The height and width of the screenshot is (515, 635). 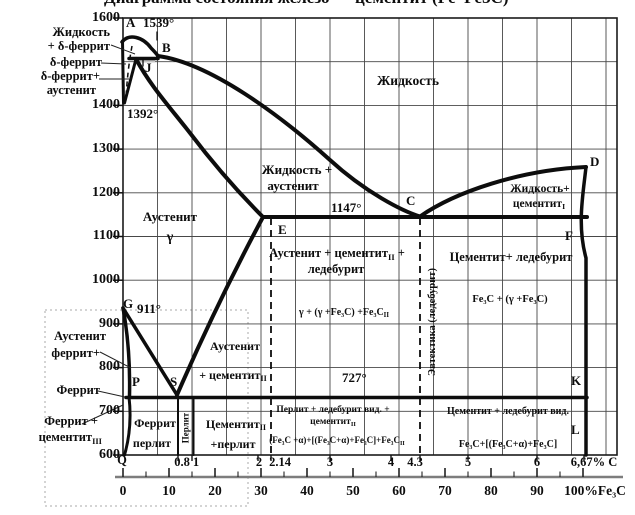 What do you see at coordinates (70, 76) in the screenshot?
I see `outside-delta-ferrite-austenite-l1: δ-феррит+` at bounding box center [70, 76].